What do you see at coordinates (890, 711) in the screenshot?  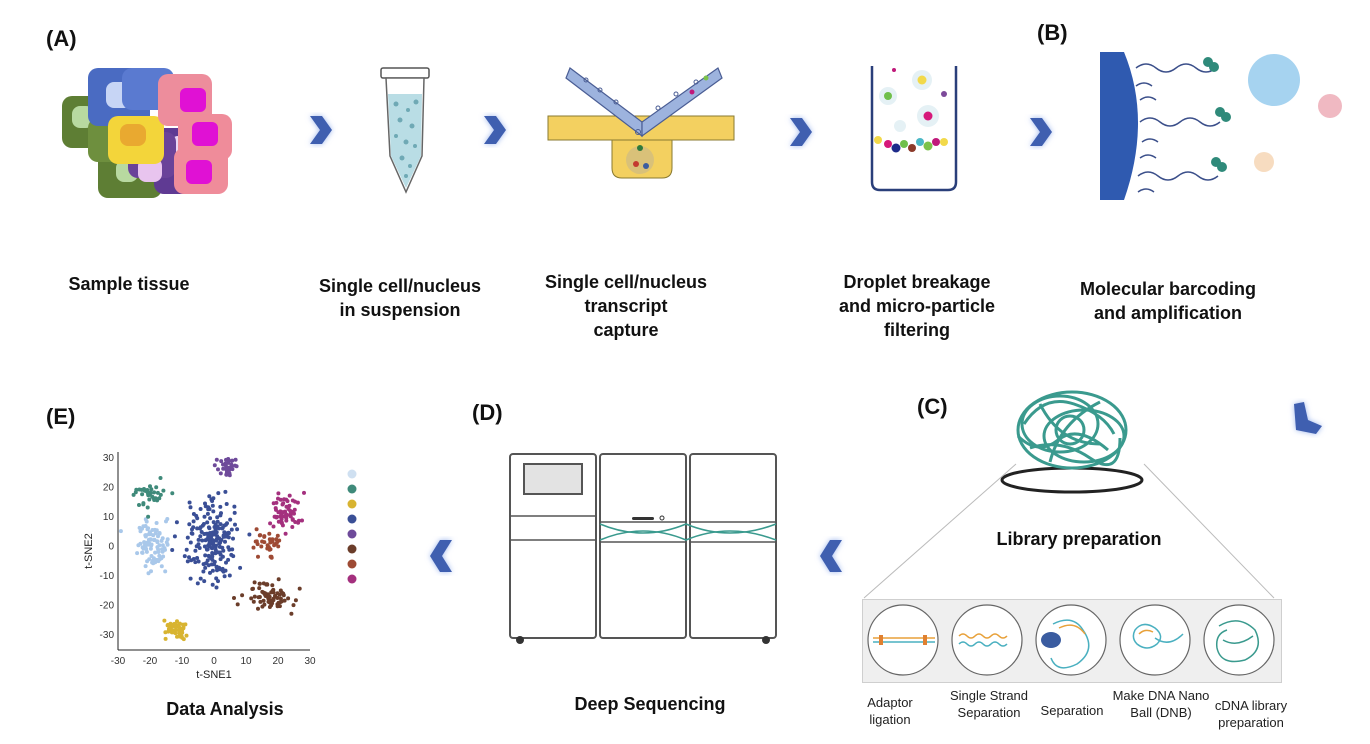 I see `library-step-label: Adaptor ligation` at bounding box center [890, 711].